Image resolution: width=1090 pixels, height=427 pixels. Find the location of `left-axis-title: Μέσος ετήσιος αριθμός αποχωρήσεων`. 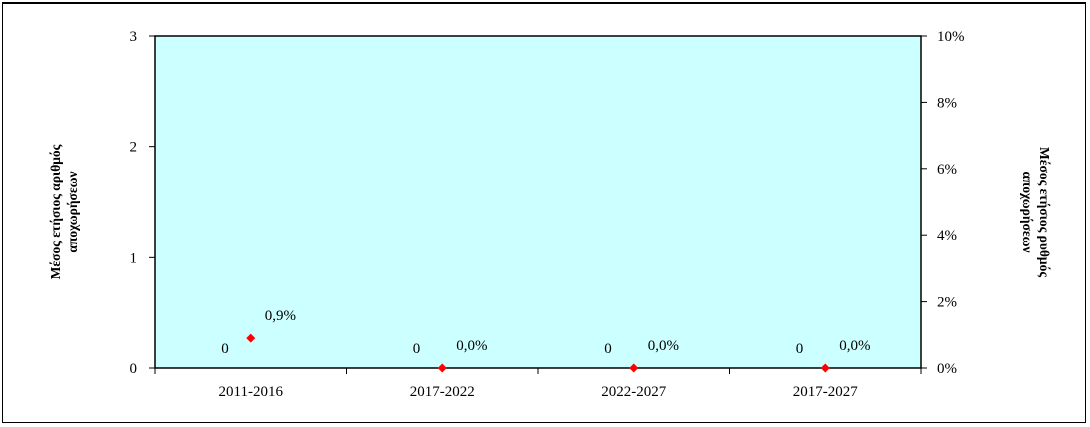

left-axis-title: Μέσος ετήσιος αριθμός αποχωρήσεων is located at coordinates (64, 211).